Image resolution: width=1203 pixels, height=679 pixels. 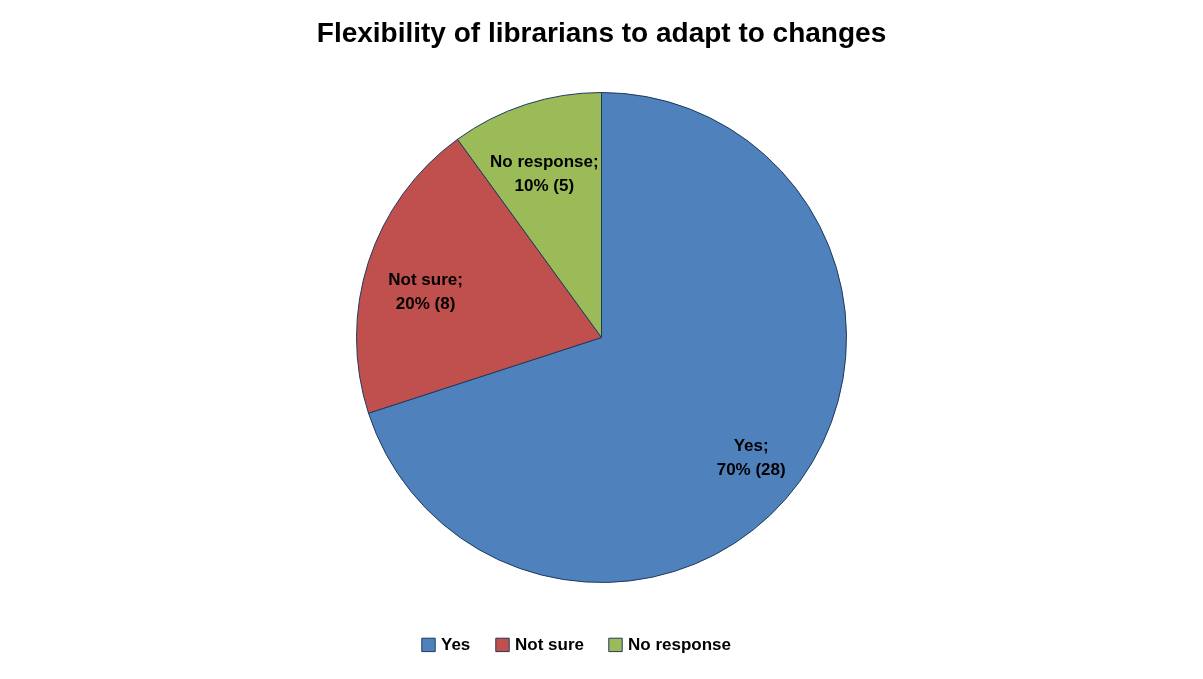 What do you see at coordinates (601, 32) in the screenshot?
I see `chart-title: Flexibility of librarians to adapt to changes` at bounding box center [601, 32].